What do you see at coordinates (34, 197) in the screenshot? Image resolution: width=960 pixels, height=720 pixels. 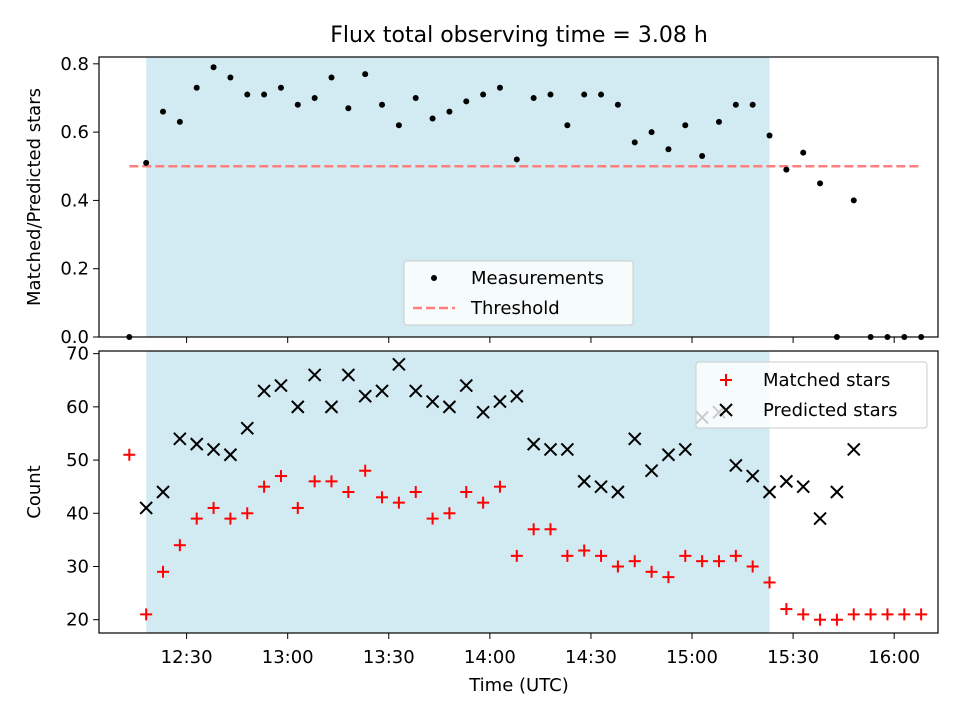 I see `top-ylabel: Matched/Predicted stars` at bounding box center [34, 197].